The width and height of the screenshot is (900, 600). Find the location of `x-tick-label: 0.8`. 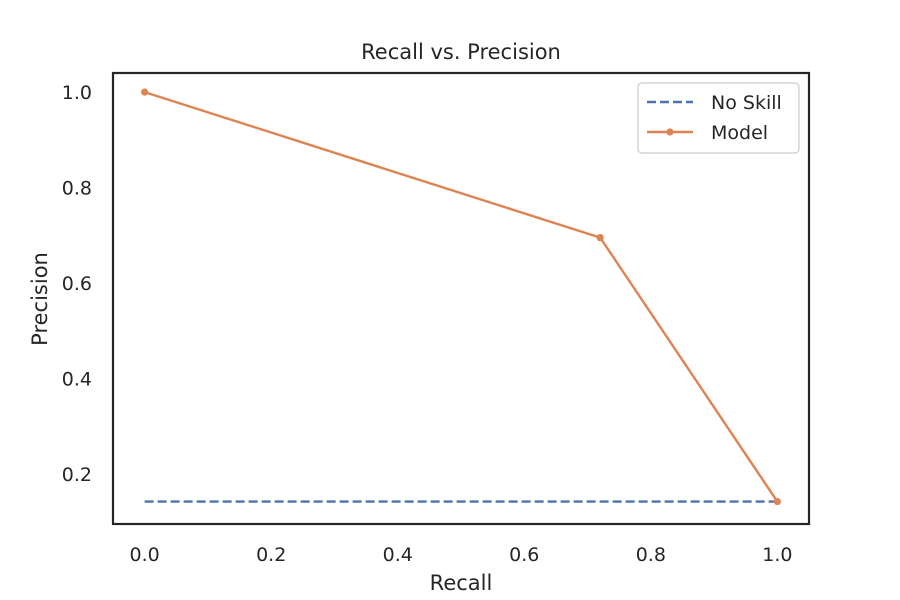

x-tick-label: 0.8 is located at coordinates (651, 555).